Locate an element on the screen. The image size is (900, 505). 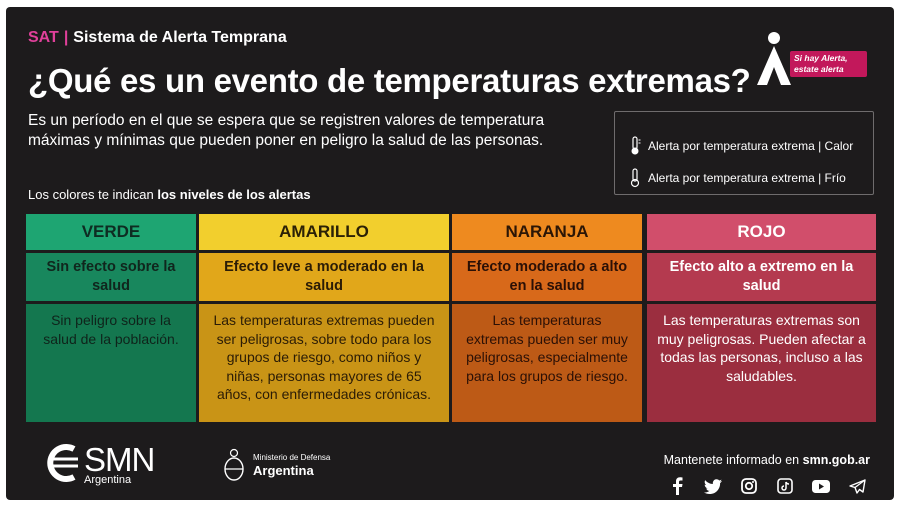
sat-header: SAT | Sistema de Alerta Temprana is located at coordinates (157, 38).